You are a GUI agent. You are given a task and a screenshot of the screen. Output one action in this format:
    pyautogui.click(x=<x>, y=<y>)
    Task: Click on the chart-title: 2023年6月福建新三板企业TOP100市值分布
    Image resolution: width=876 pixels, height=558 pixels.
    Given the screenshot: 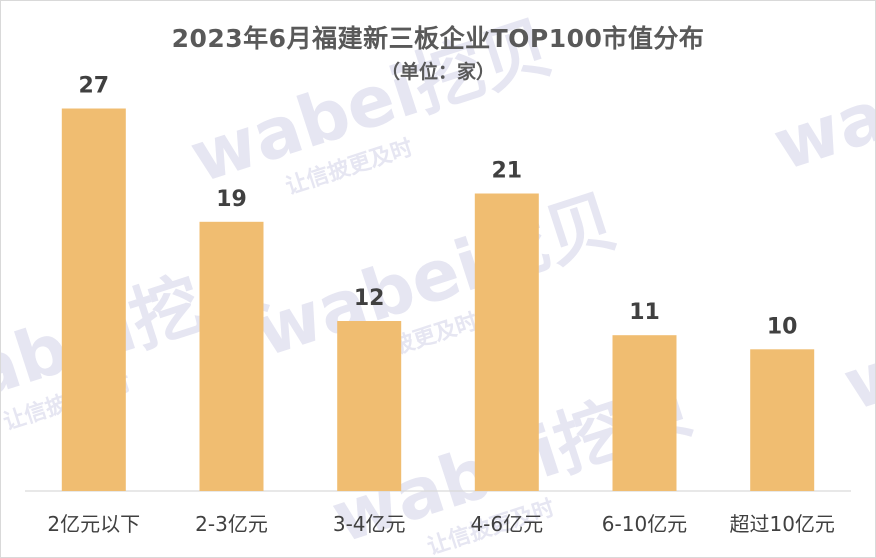 What is the action you would take?
    pyautogui.click(x=438, y=38)
    